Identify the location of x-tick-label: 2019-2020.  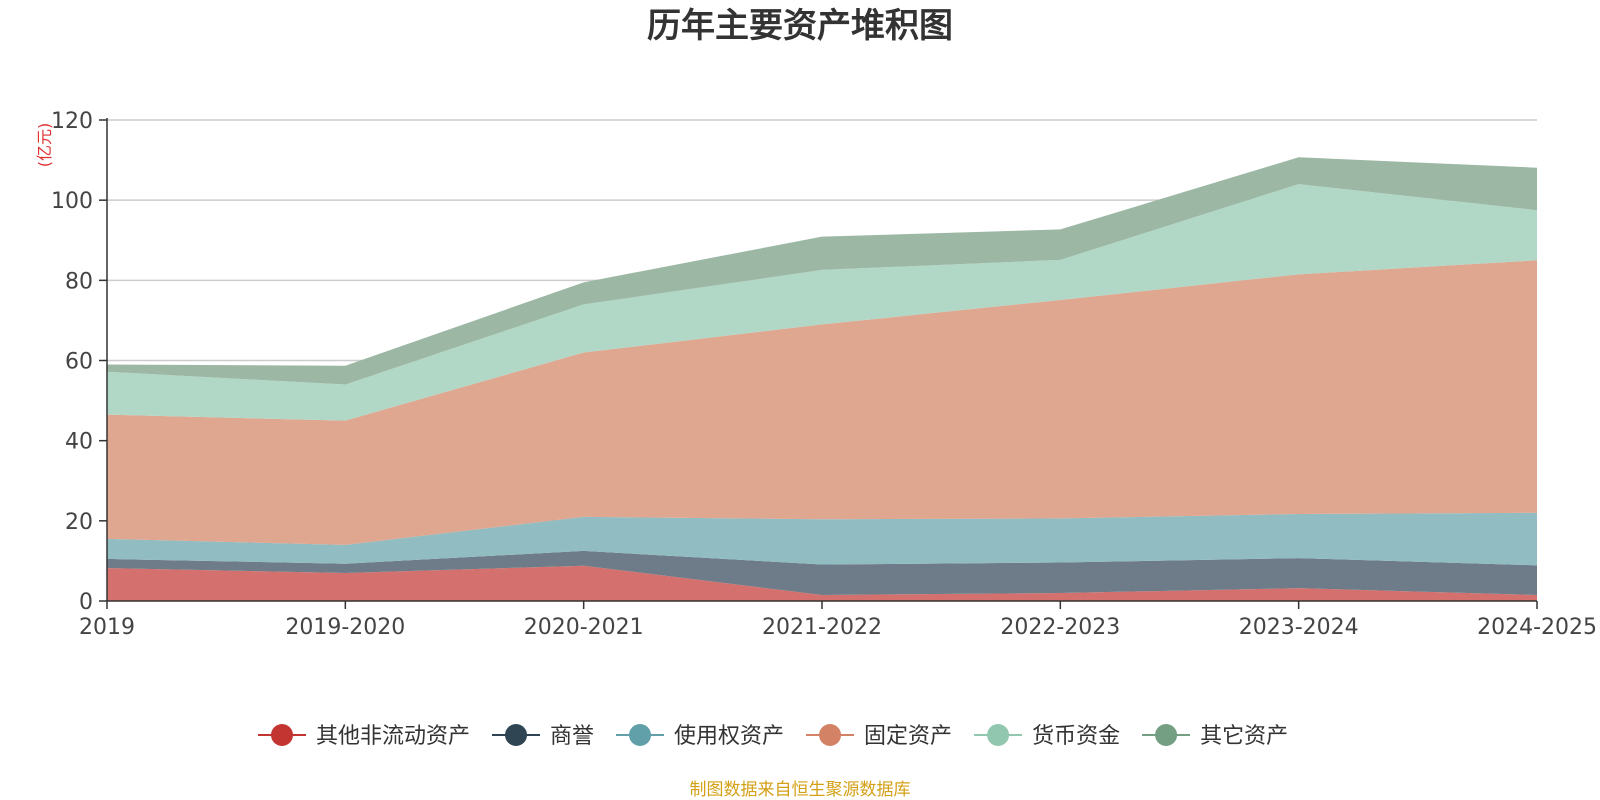
(345, 627).